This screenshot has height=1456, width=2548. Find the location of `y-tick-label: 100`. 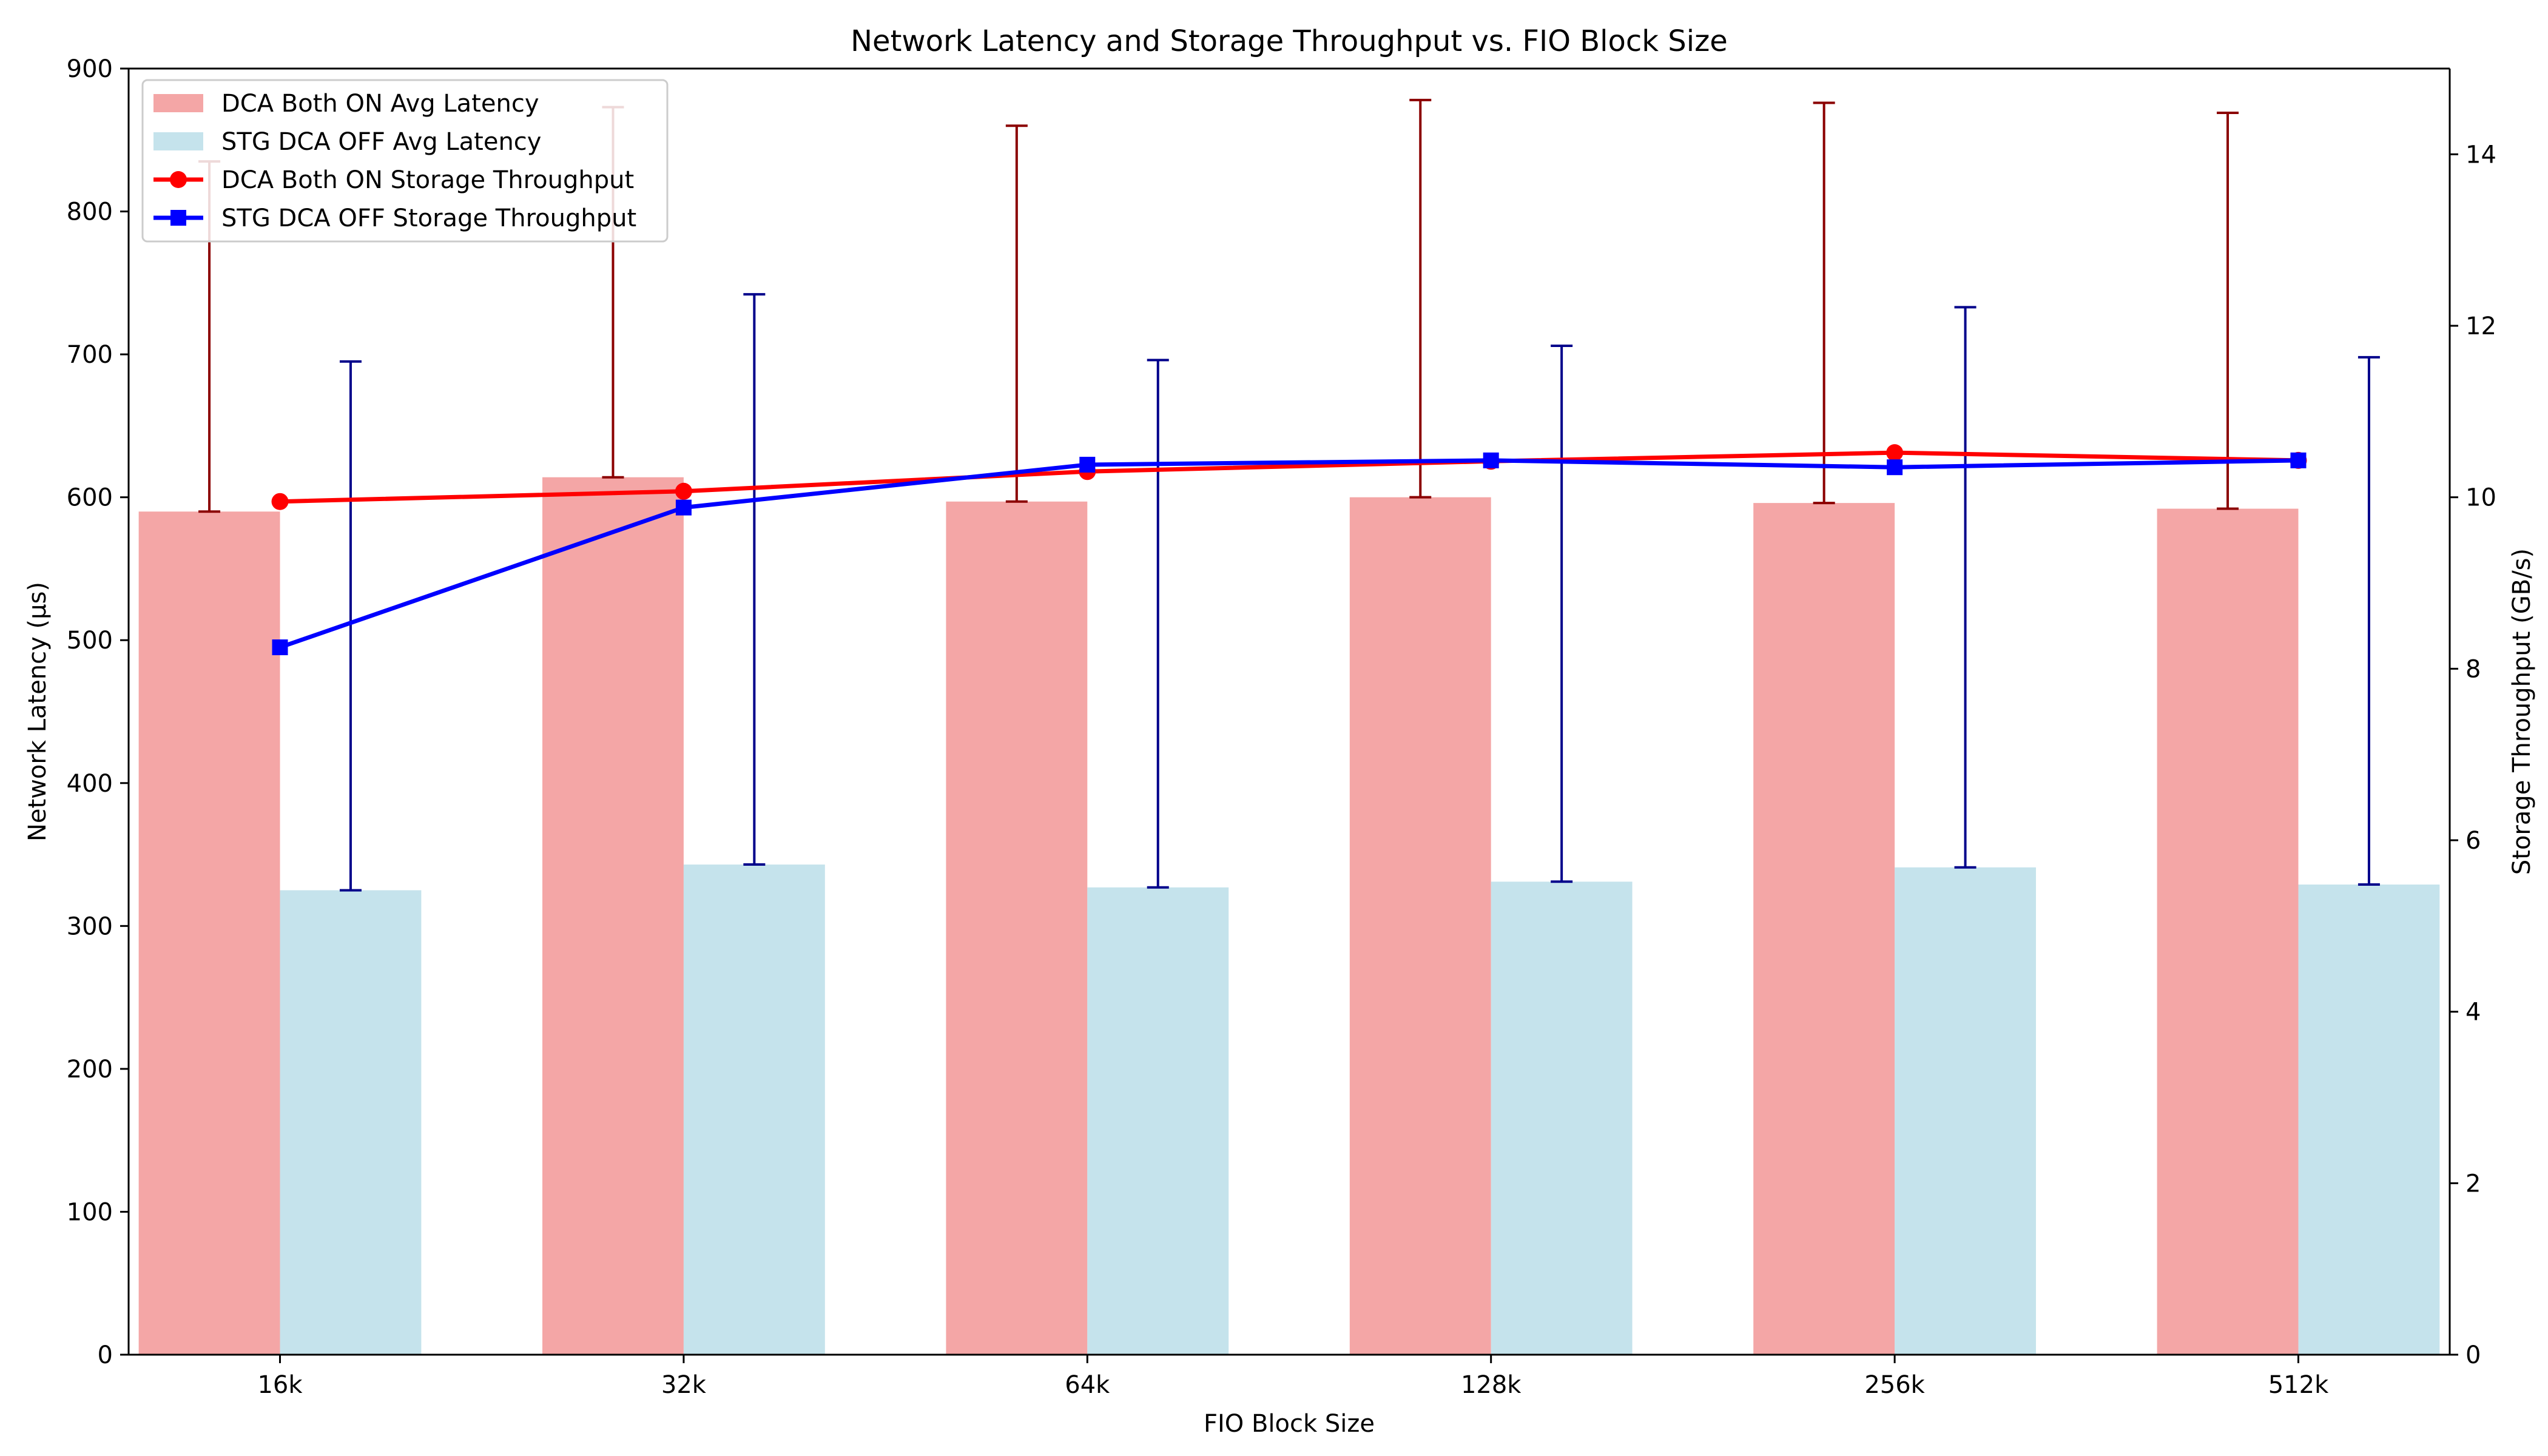

y-tick-label: 100 is located at coordinates (90, 1212).